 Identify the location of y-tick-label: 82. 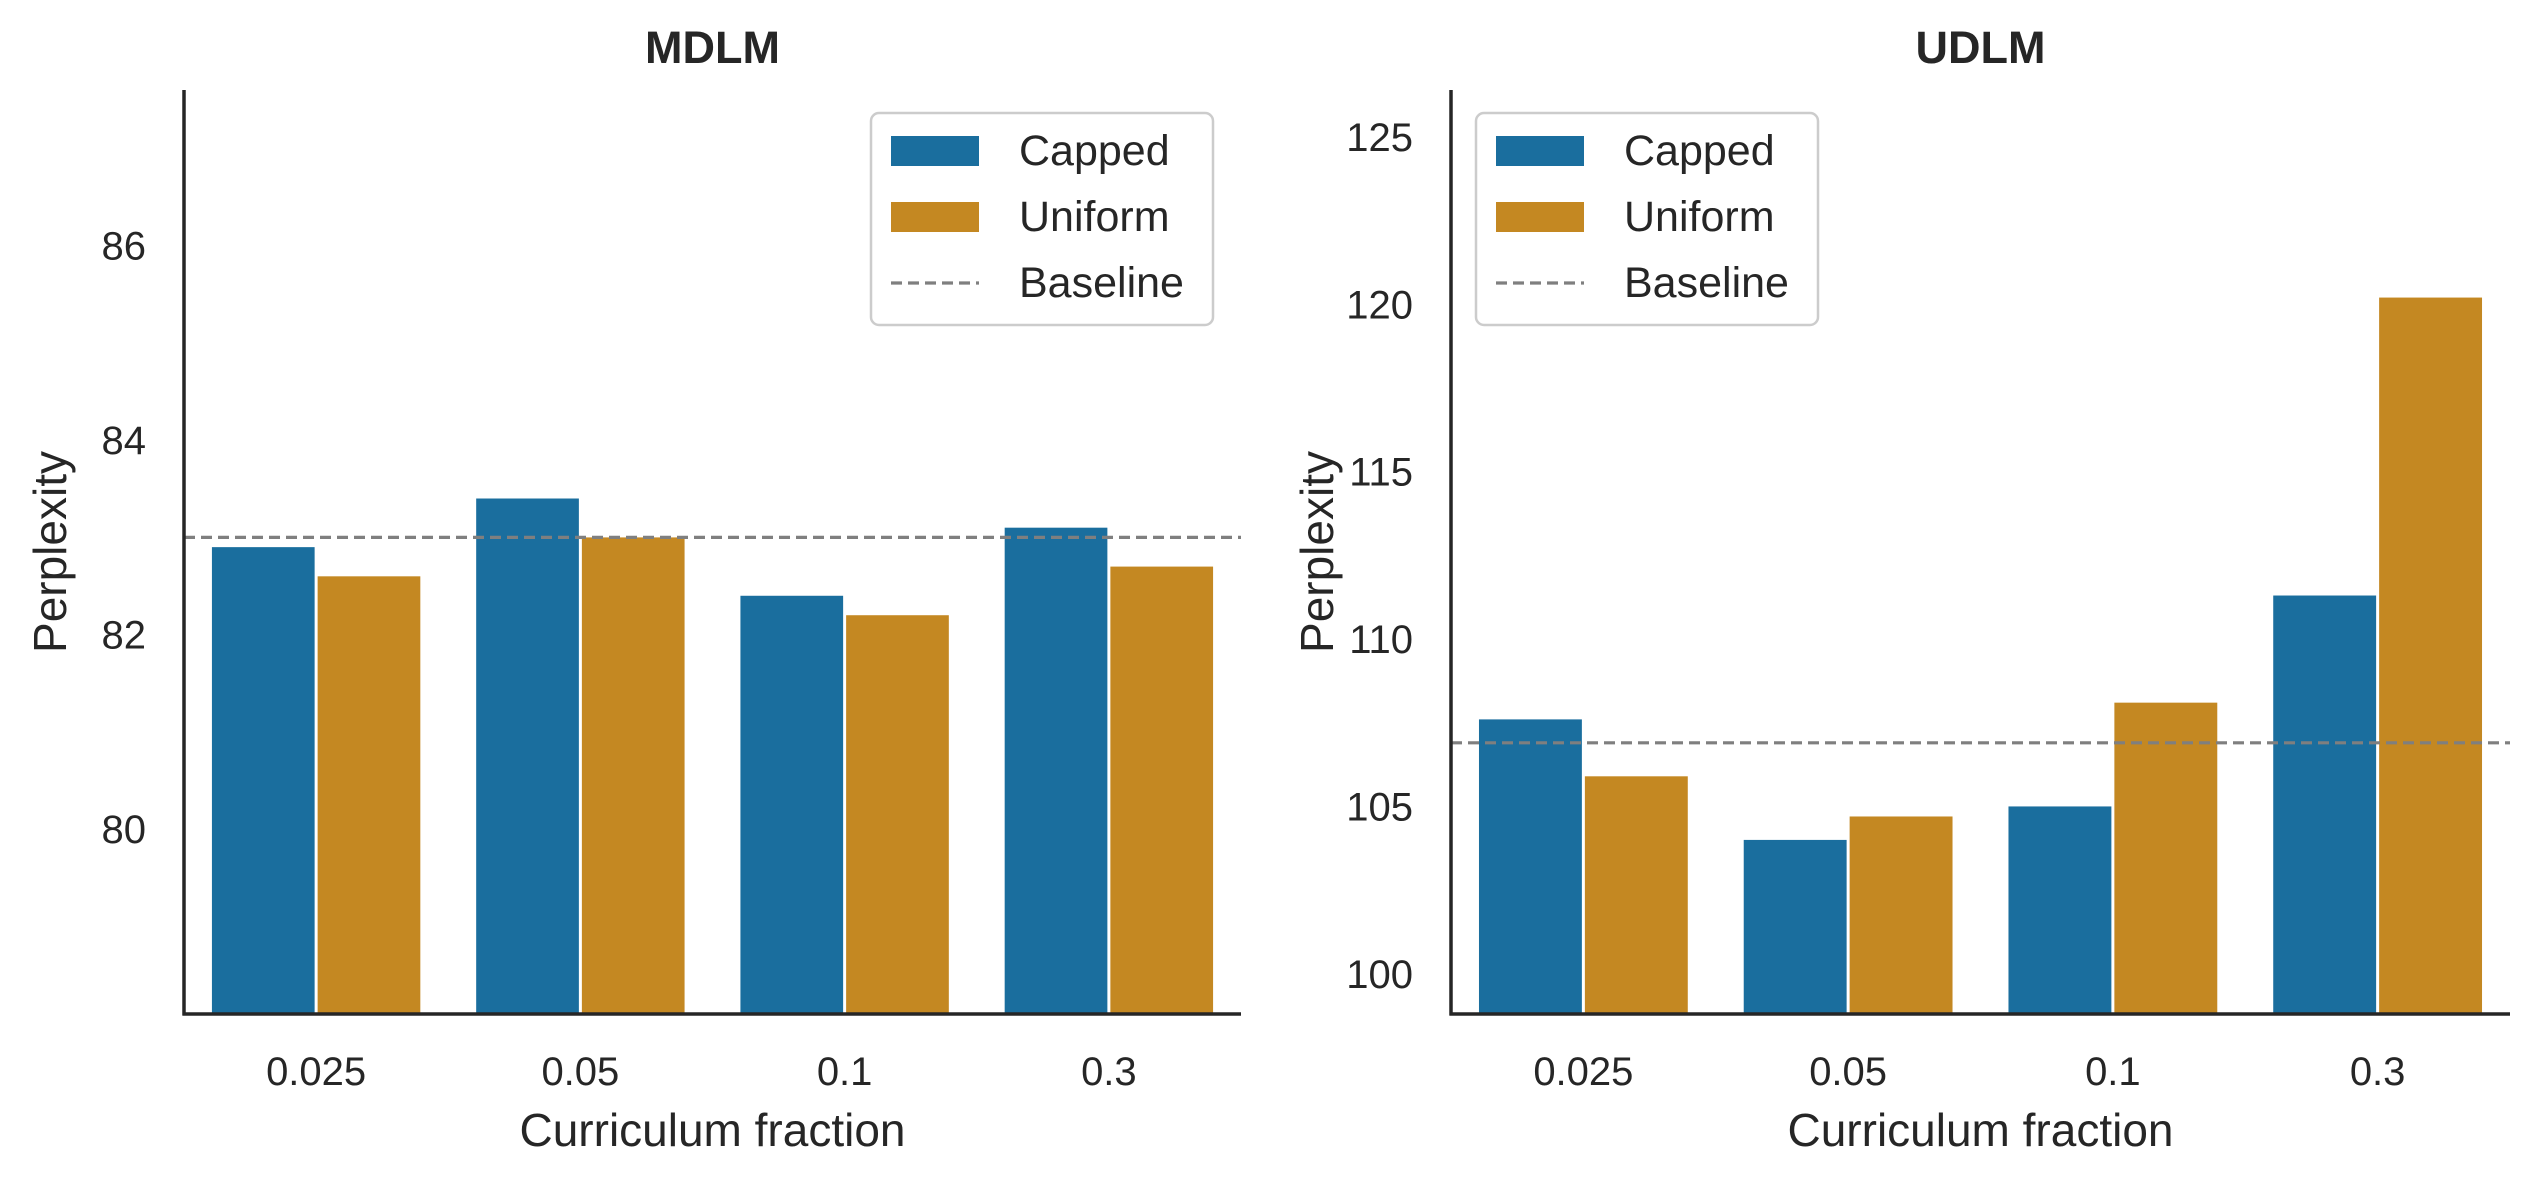
(124, 636).